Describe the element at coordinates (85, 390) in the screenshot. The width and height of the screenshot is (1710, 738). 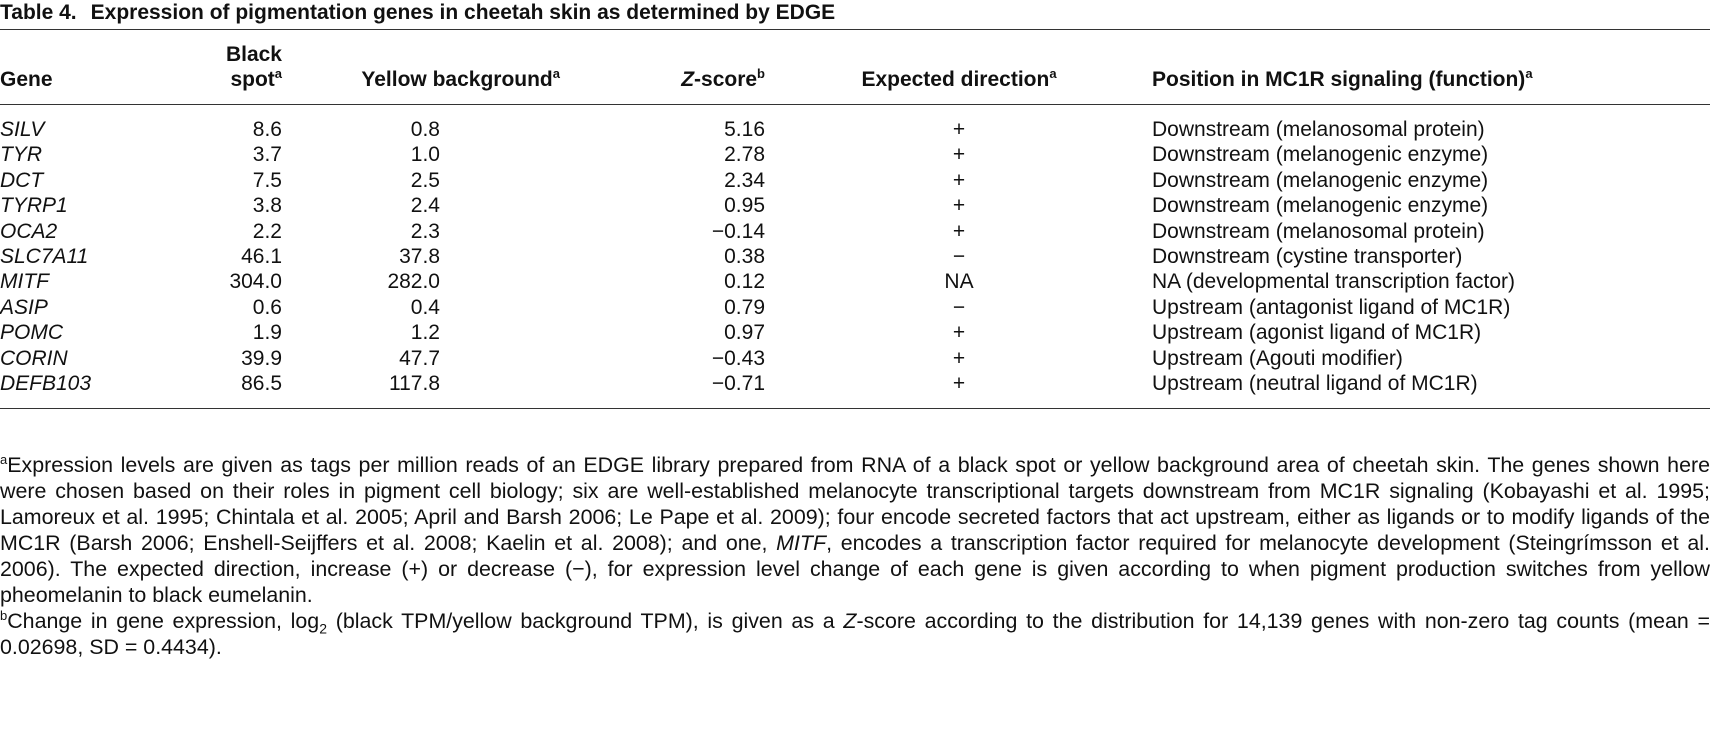
I see `table-cell: DEFB103` at that location.